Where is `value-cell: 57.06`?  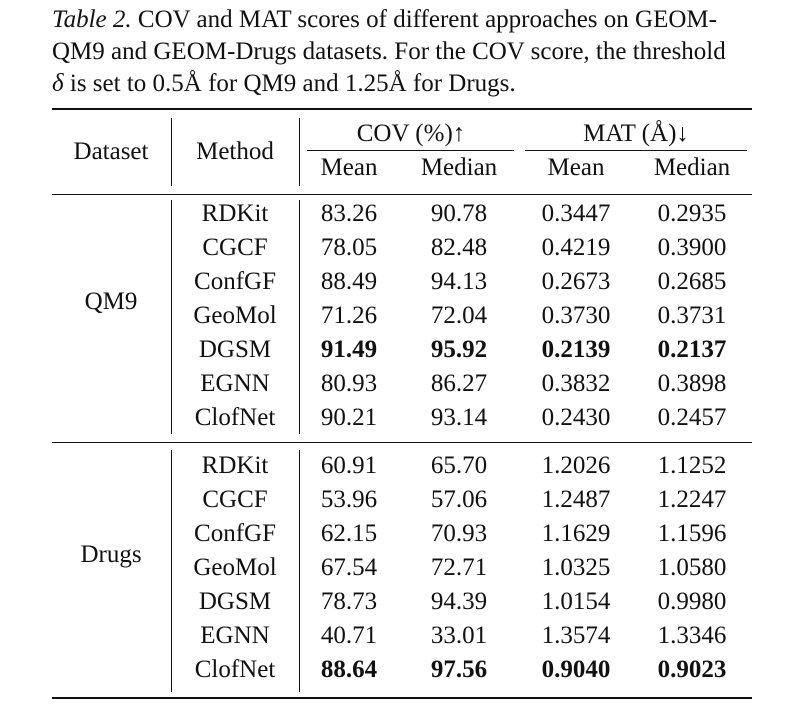
value-cell: 57.06 is located at coordinates (459, 499).